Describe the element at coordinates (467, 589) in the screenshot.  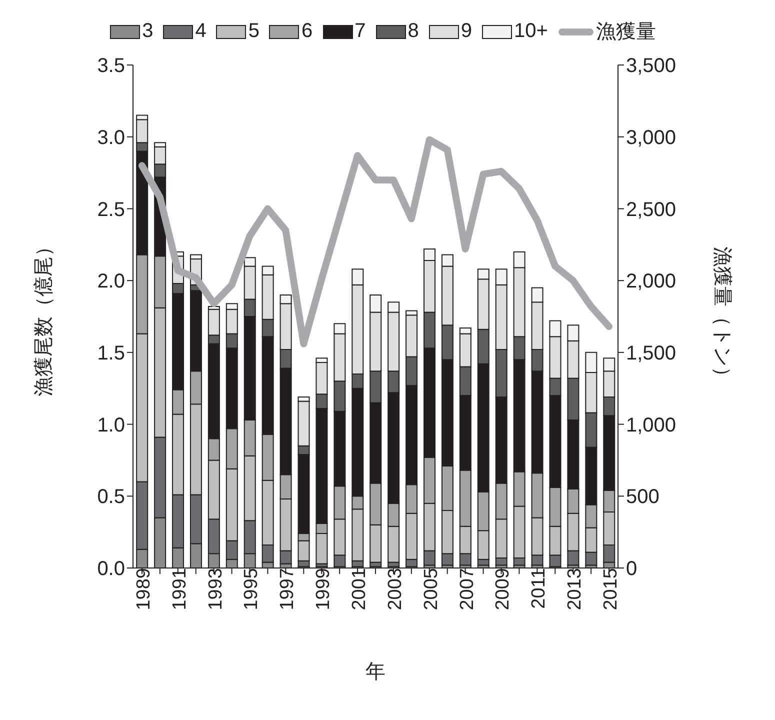
I see `x-tick-label: 2007` at that location.